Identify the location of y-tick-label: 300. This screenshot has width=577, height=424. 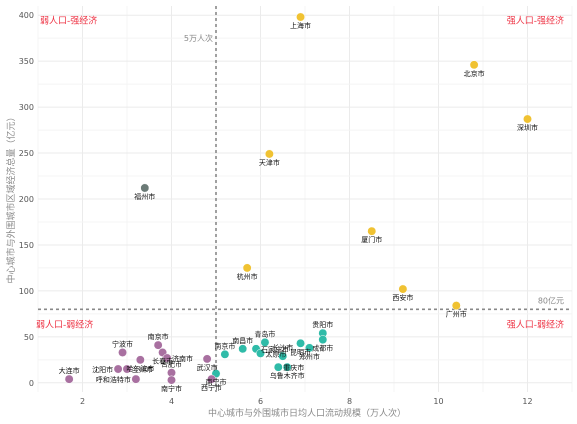
(26, 107).